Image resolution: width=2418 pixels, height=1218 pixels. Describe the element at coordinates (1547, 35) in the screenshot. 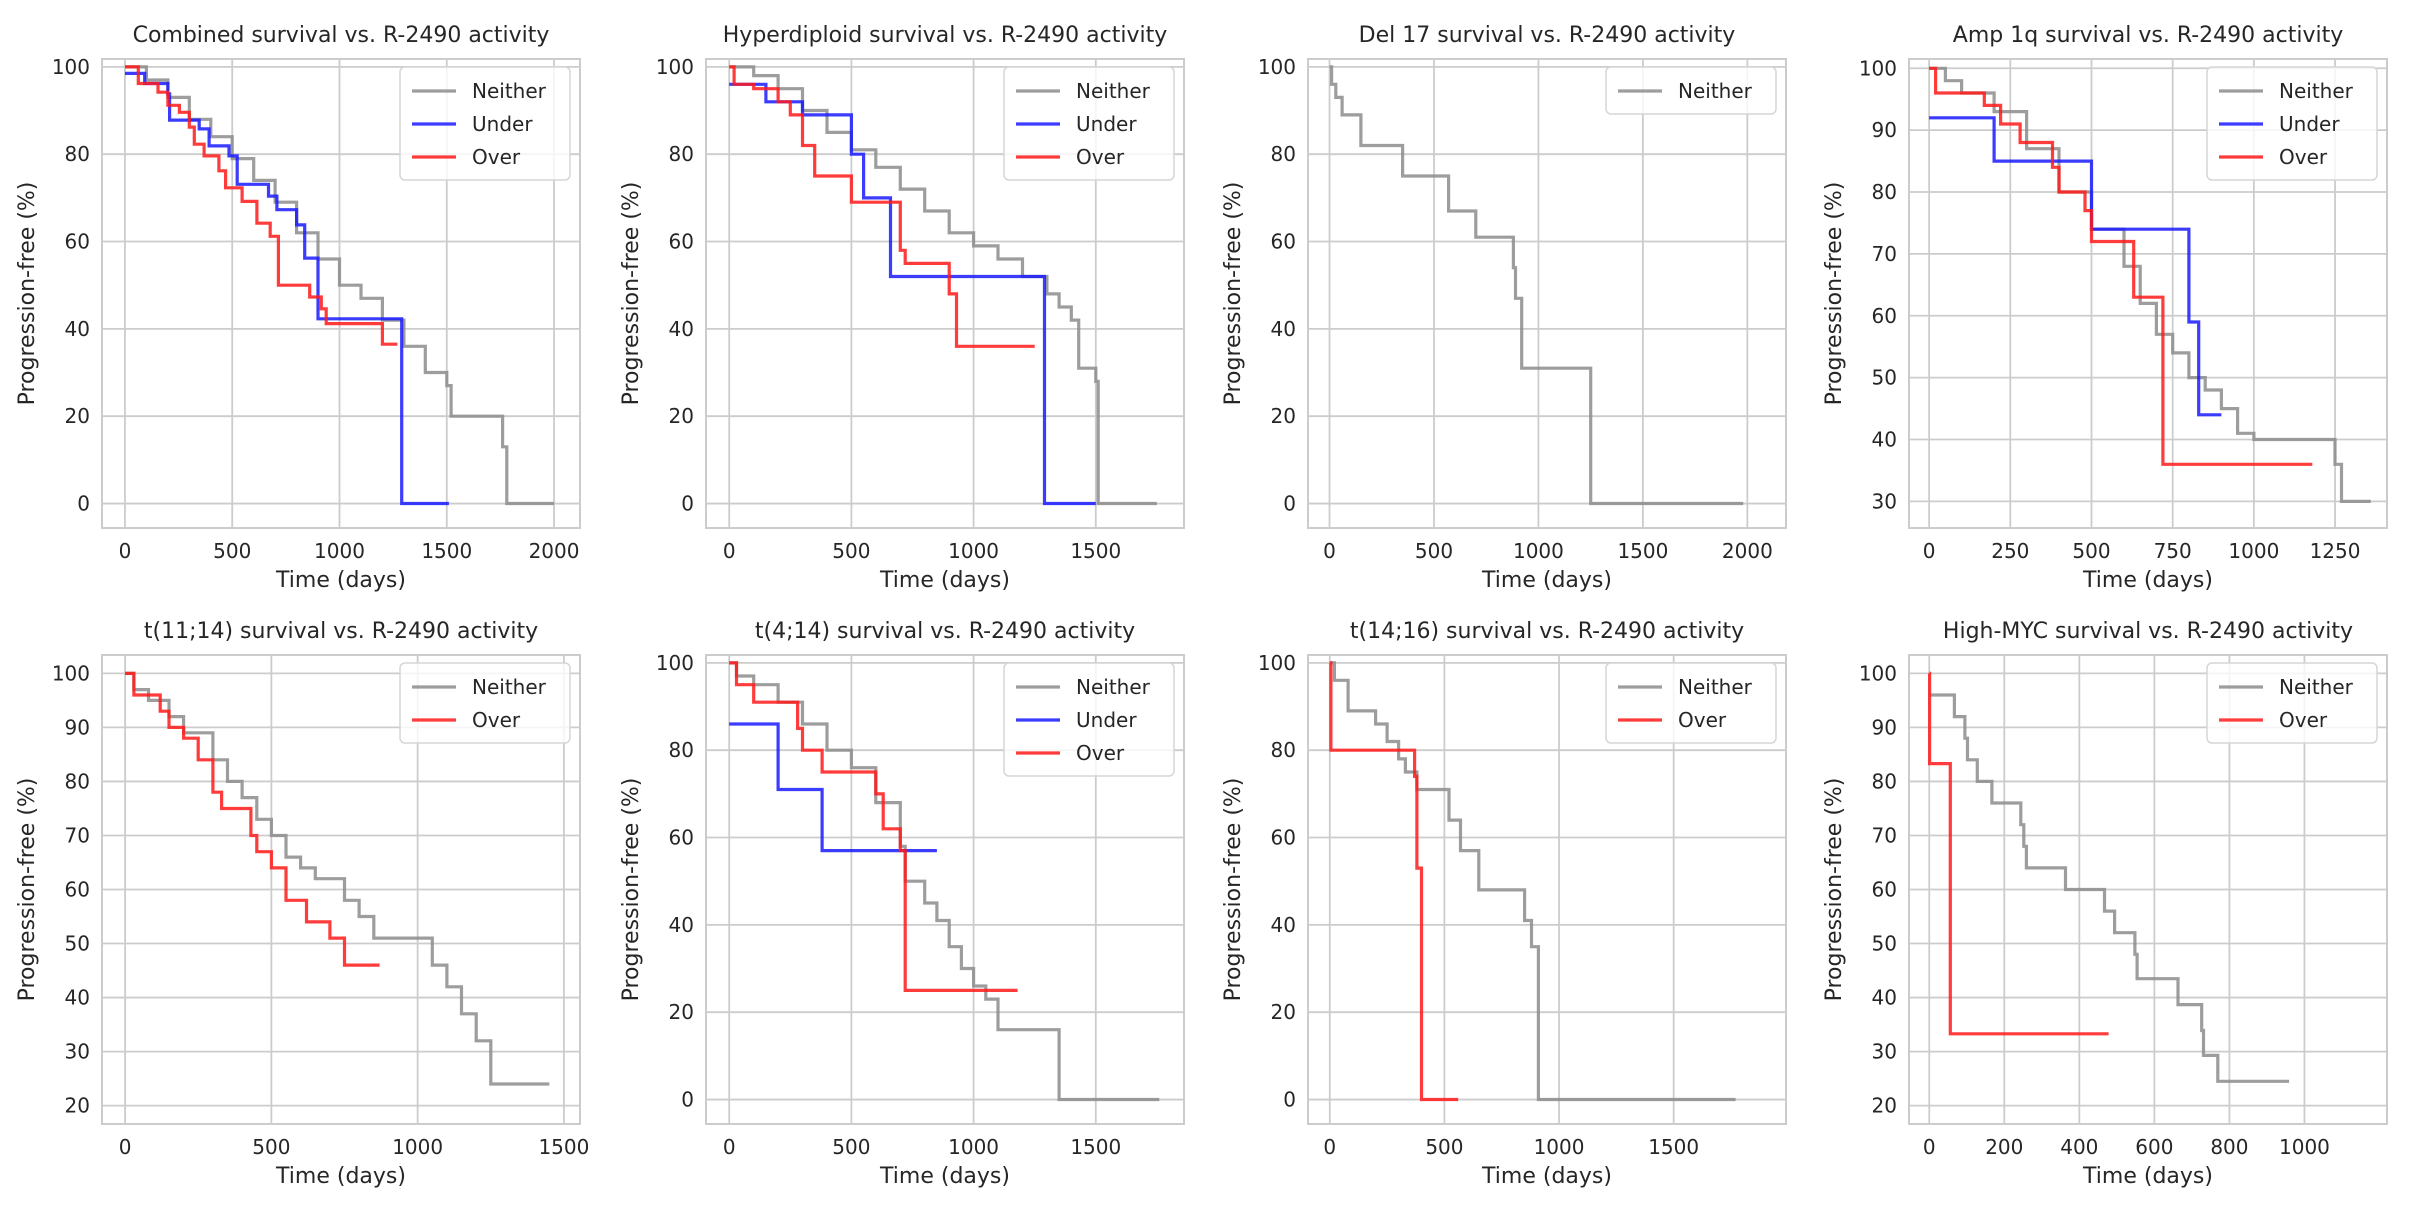

I see `subplot-title: Del 17 survival vs. R-2490 activity` at that location.